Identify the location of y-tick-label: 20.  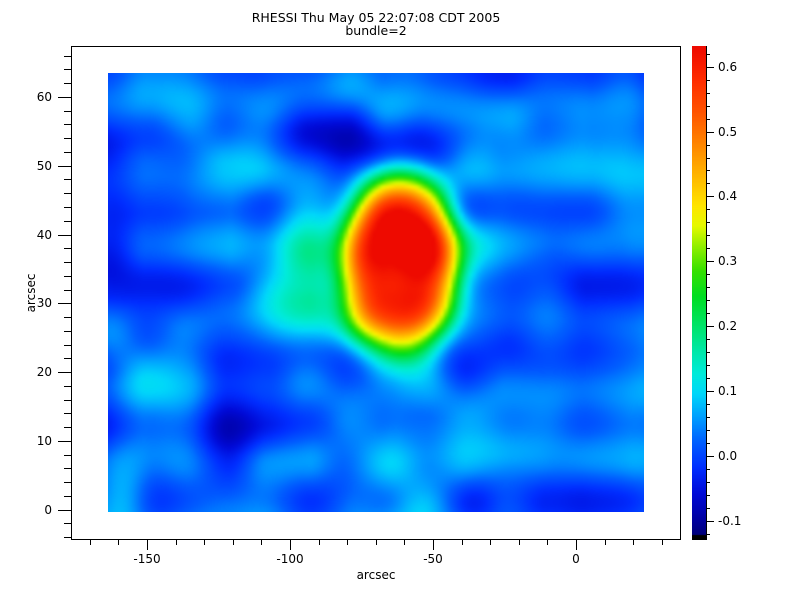
(44, 372).